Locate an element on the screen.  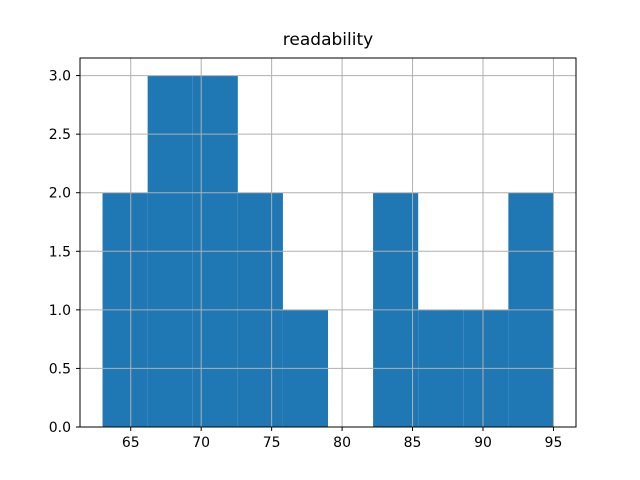
y-axis-tick-label: 0.5 is located at coordinates (60, 369).